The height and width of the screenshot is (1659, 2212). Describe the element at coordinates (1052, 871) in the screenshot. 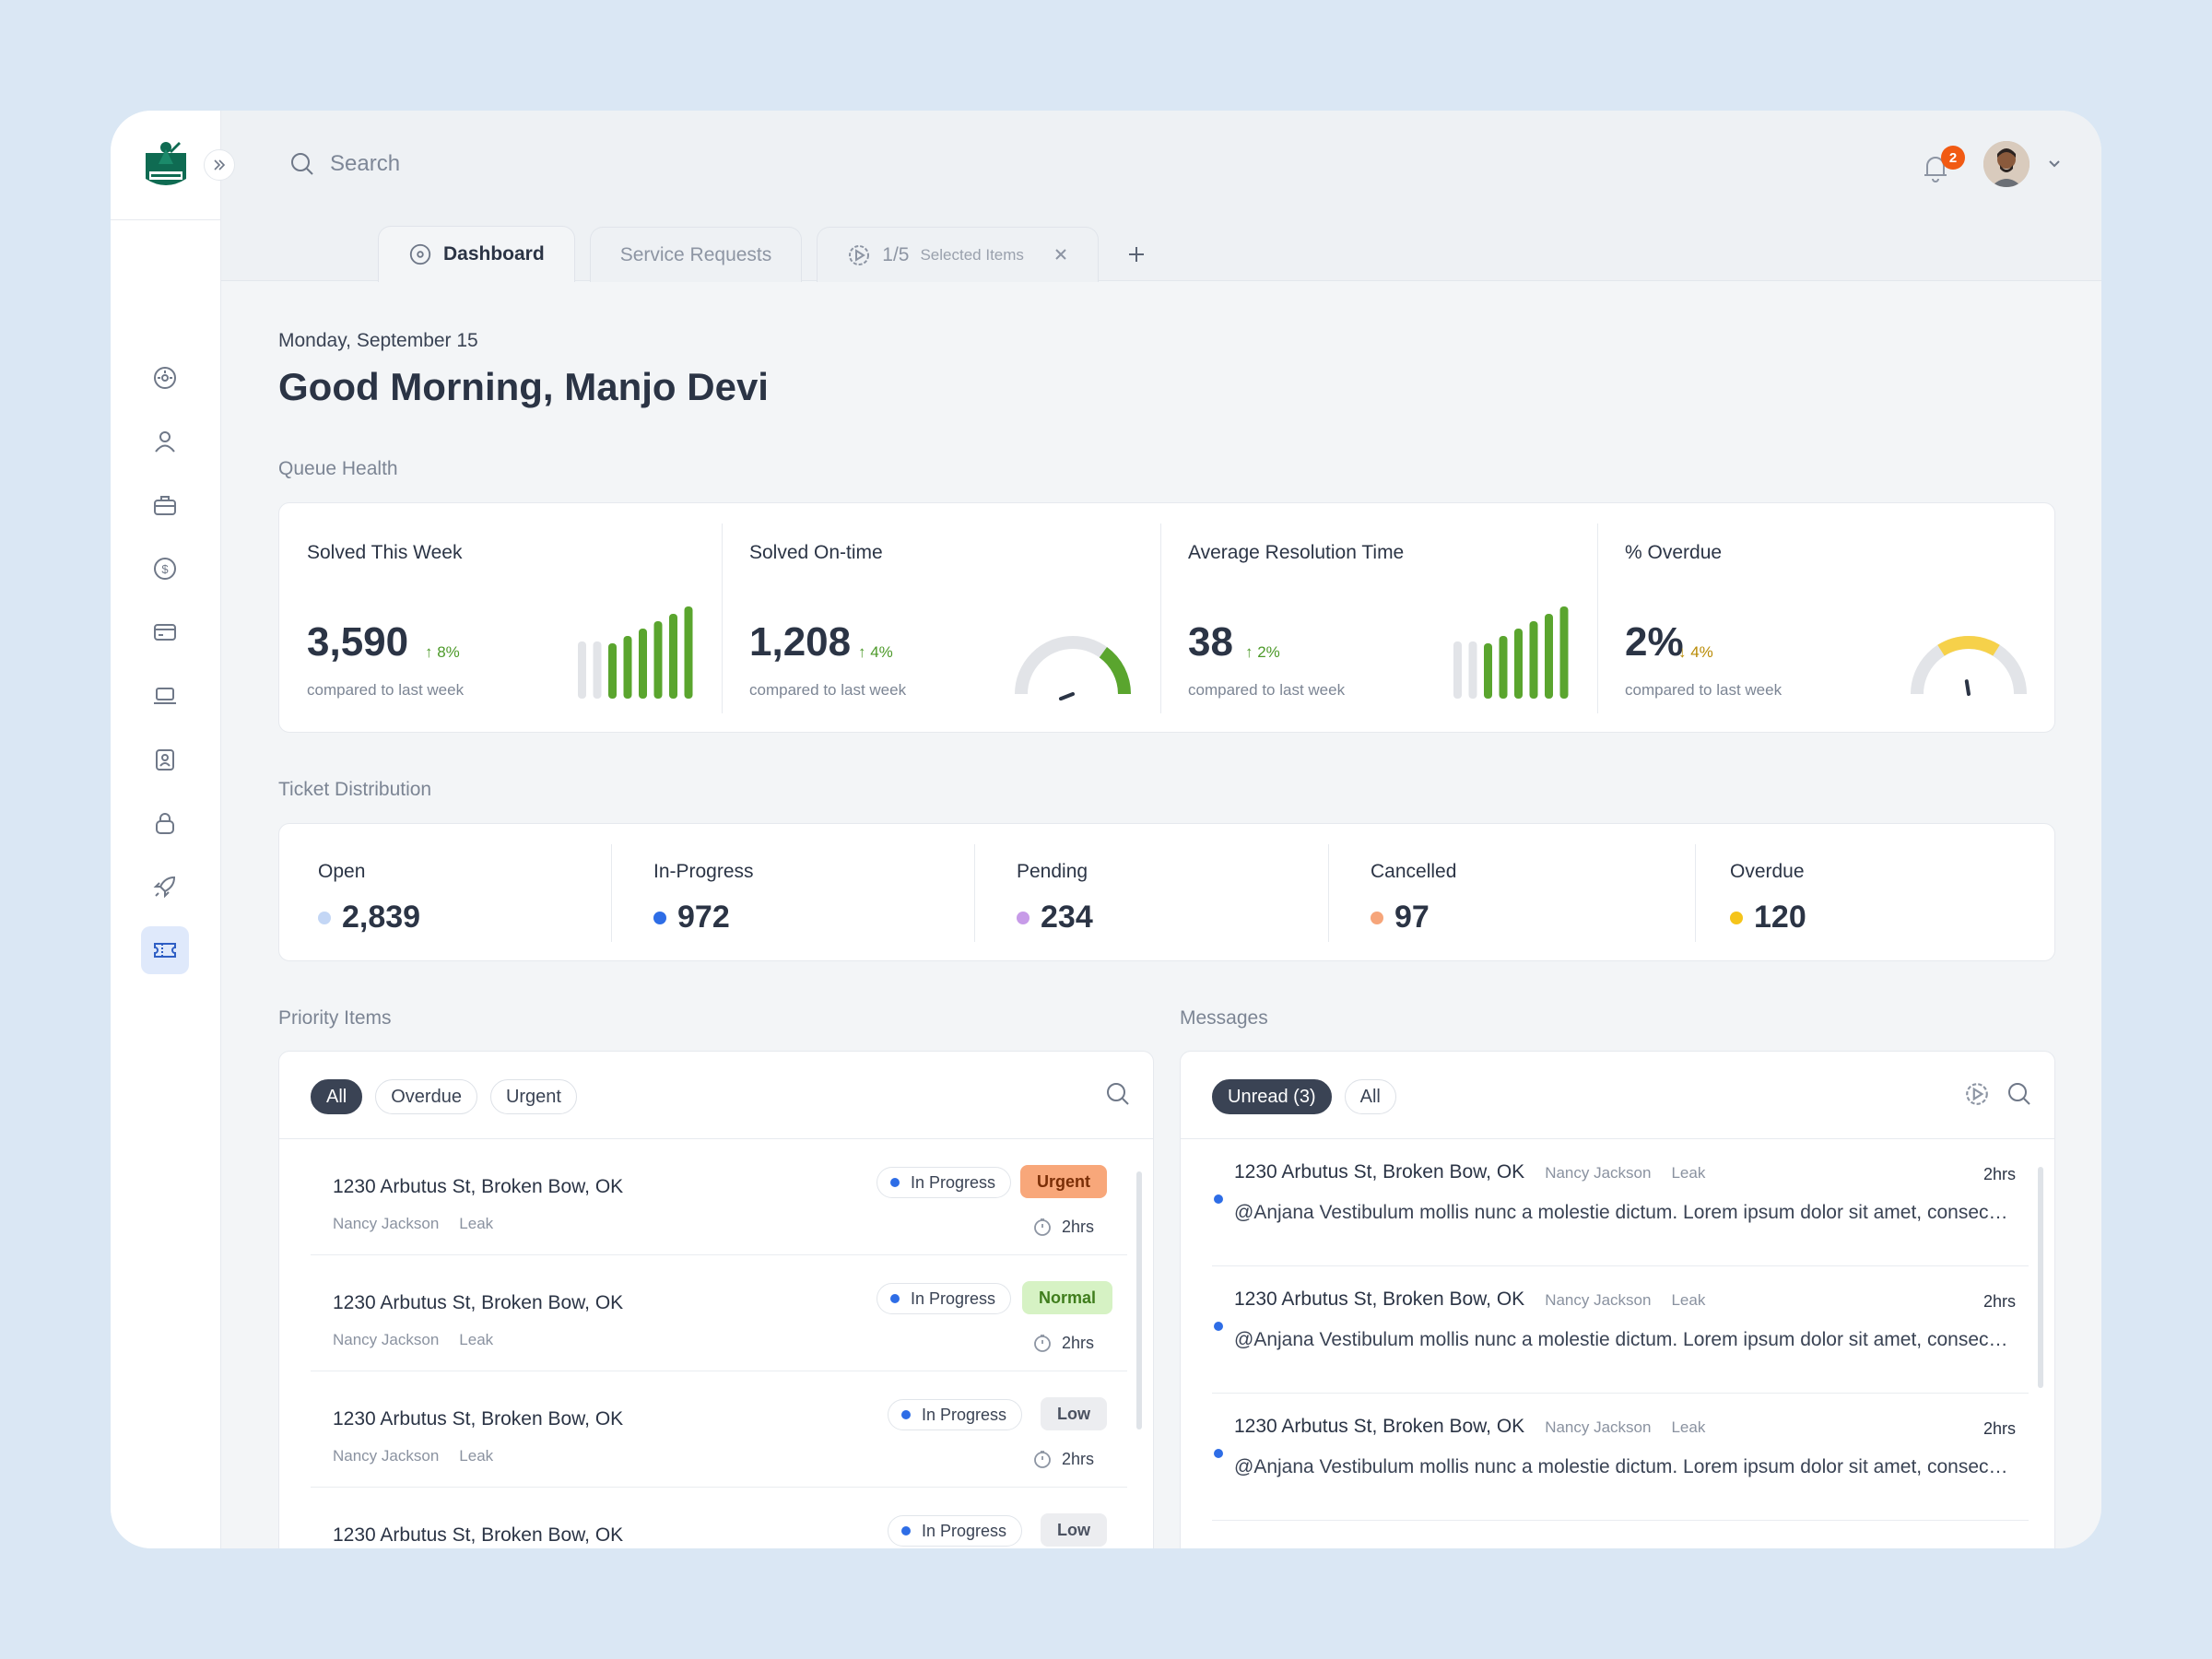

I see `distribution-title: Pending` at that location.